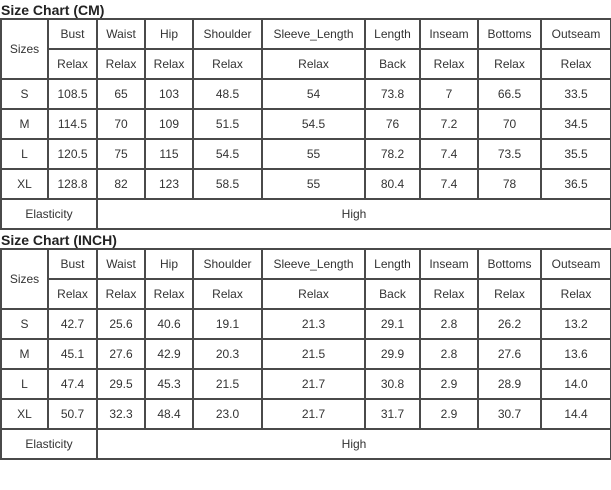 Image resolution: width=611 pixels, height=490 pixels. What do you see at coordinates (575, 94) in the screenshot?
I see `value-cell: 33.5` at bounding box center [575, 94].